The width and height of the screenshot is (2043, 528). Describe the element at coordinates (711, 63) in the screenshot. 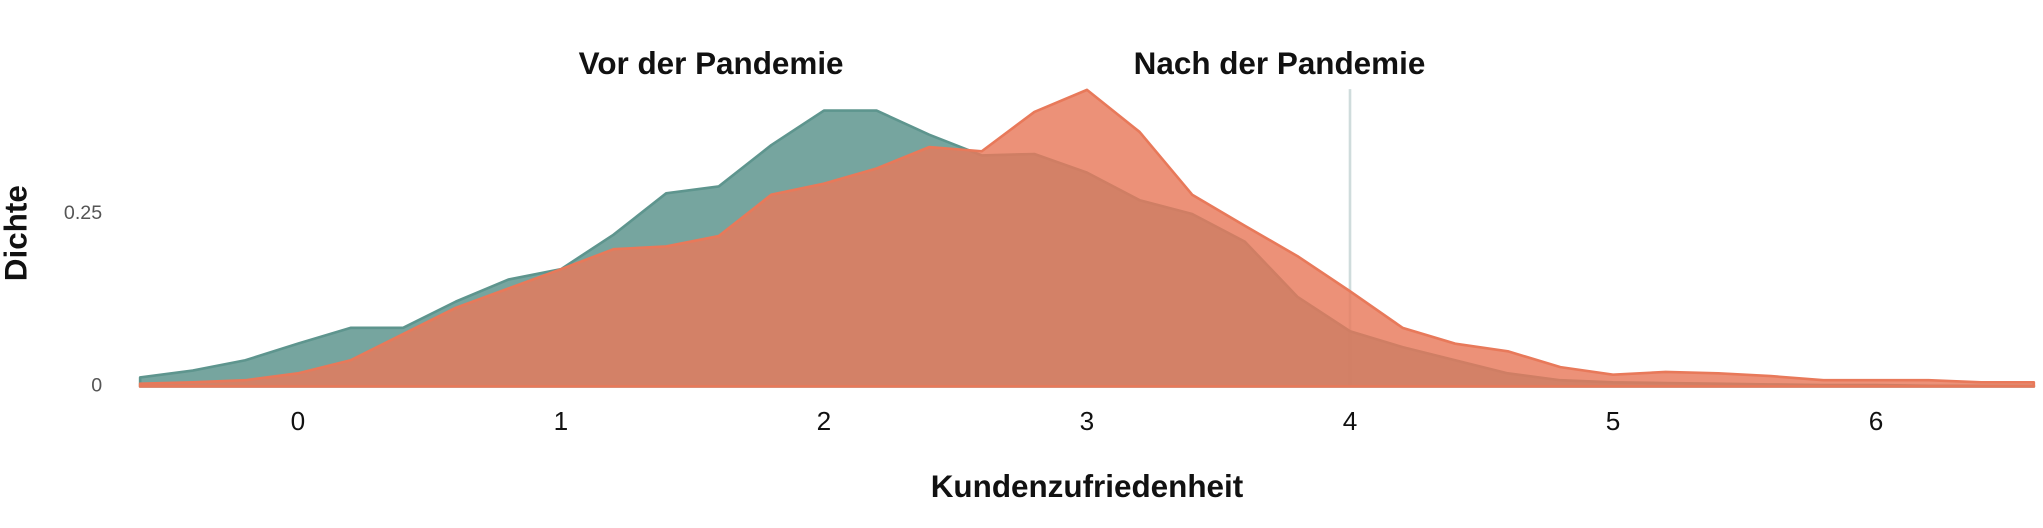

I see `series-label: Vor der Pandemie` at that location.